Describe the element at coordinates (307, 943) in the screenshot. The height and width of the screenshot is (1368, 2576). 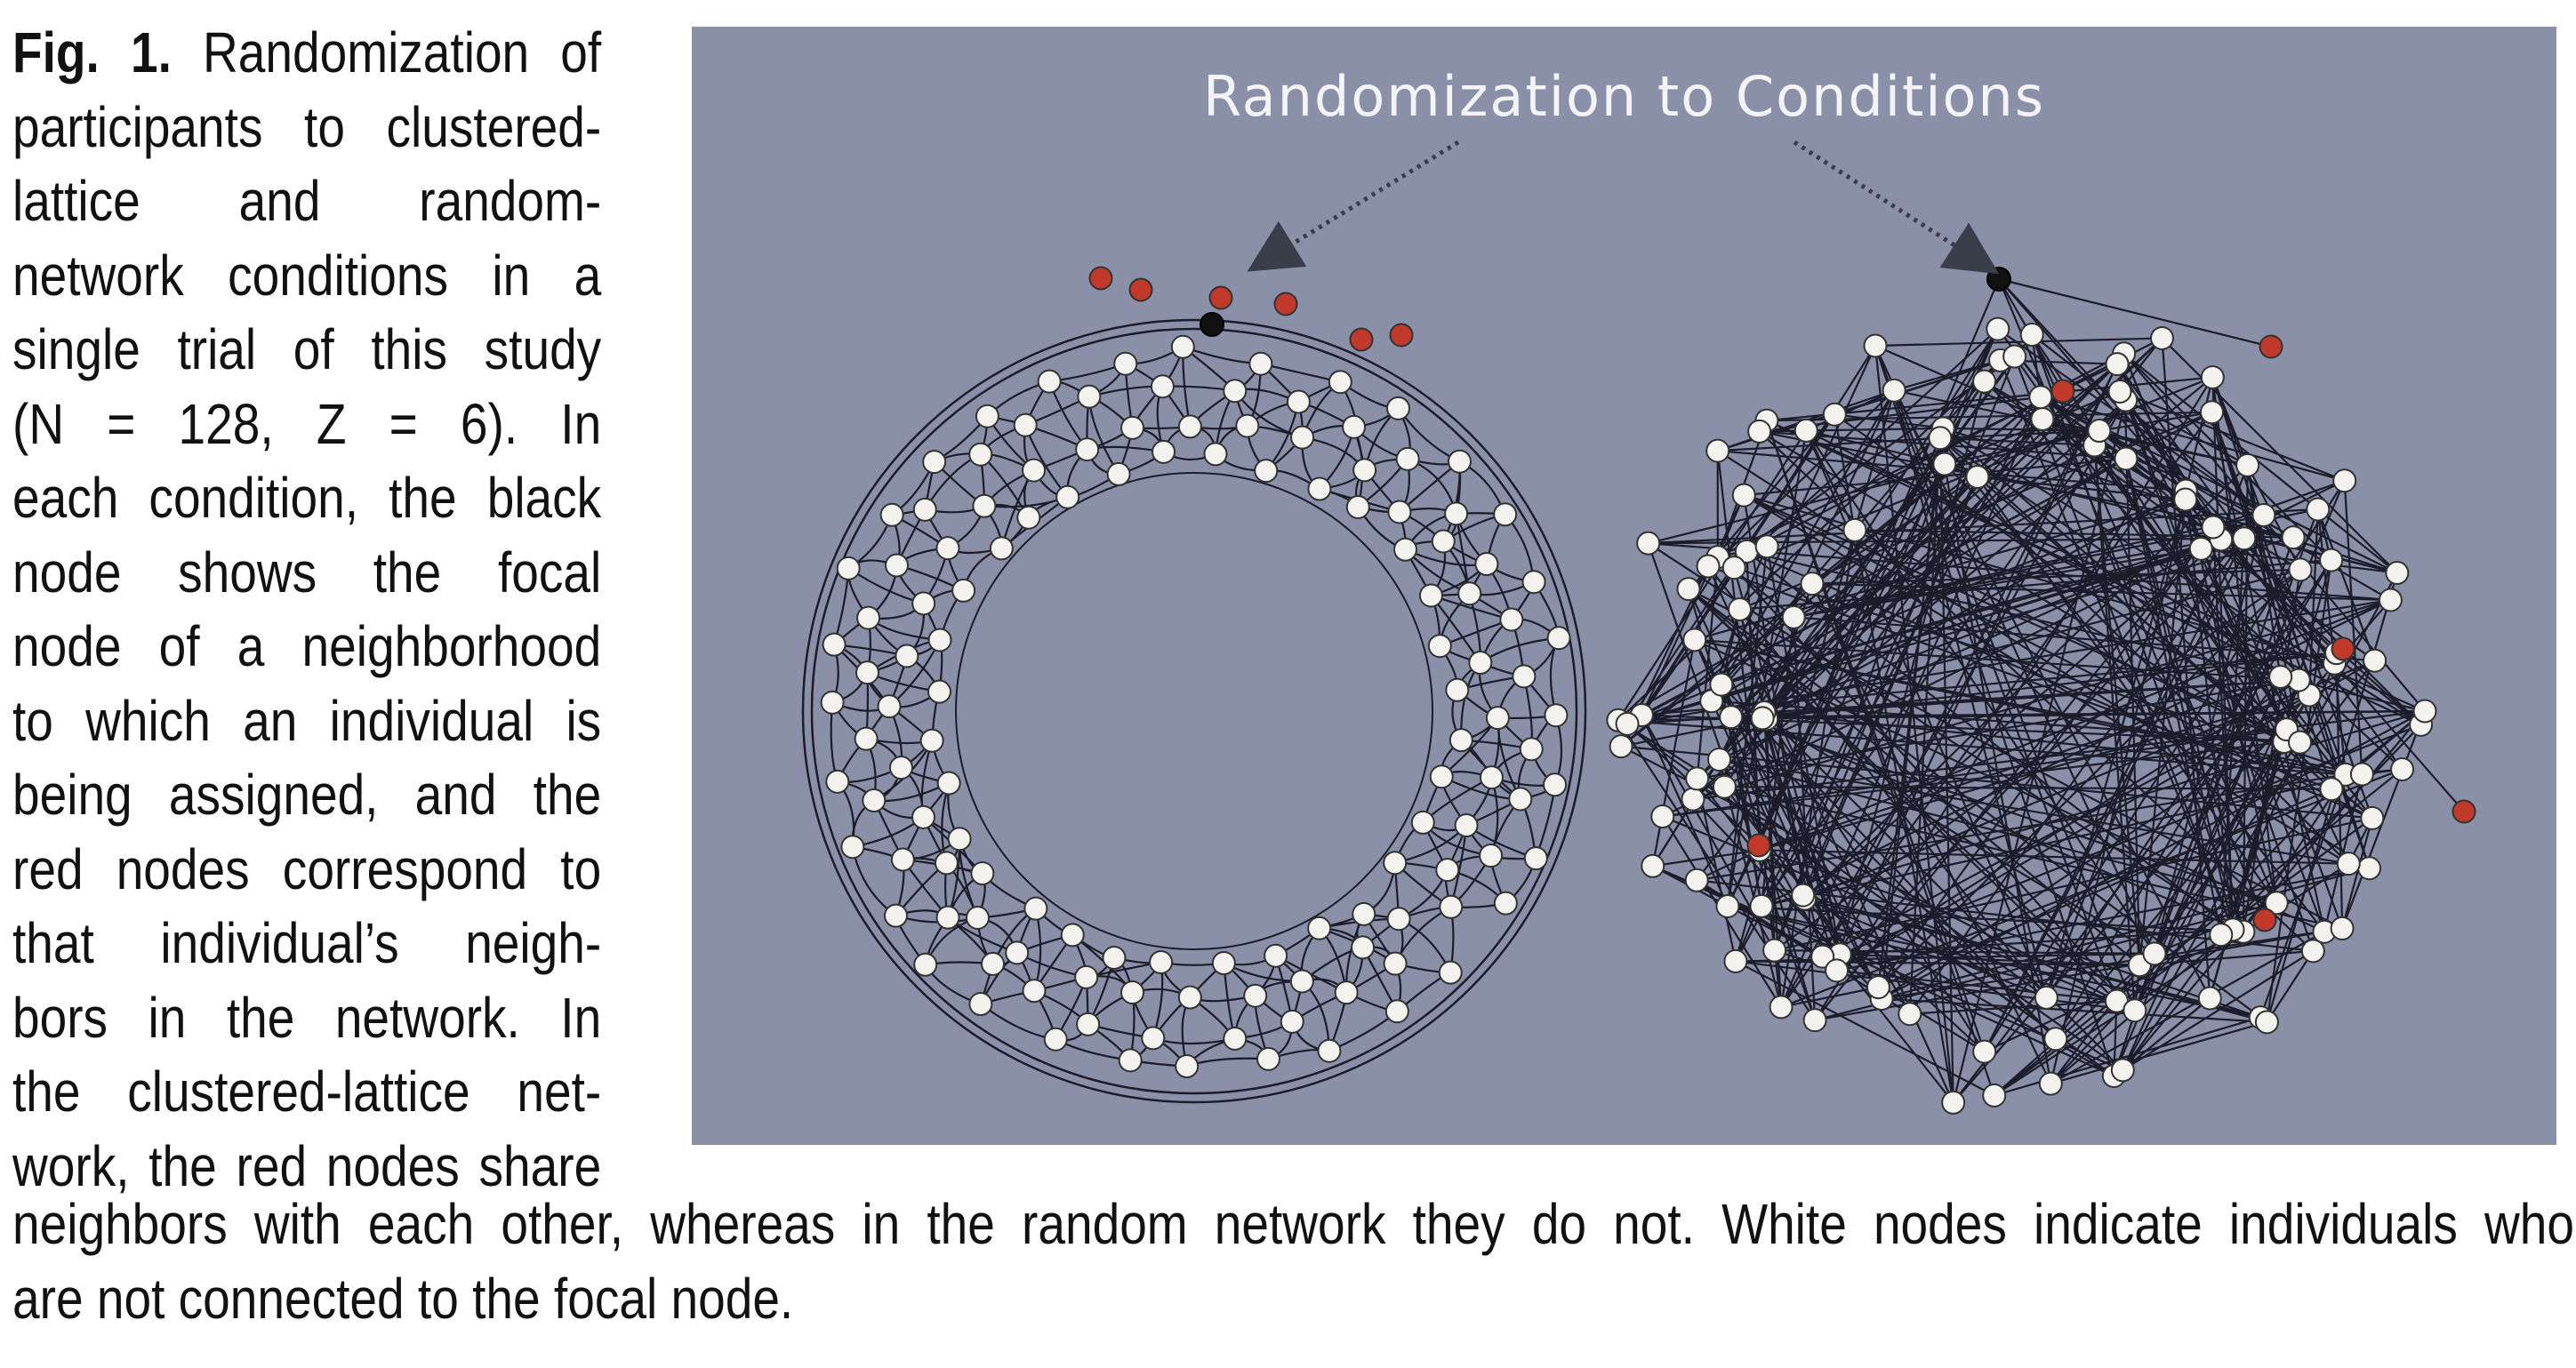
I see `caption-line-13: that individual’s neigh-` at that location.